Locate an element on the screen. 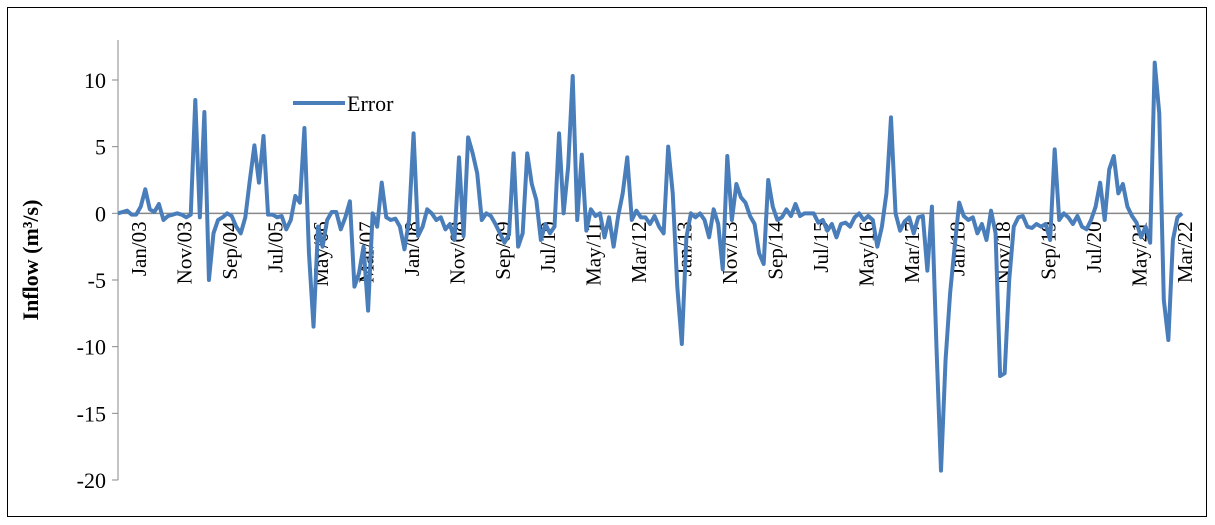 The image size is (1215, 525). x-tick-label: Jul/05 is located at coordinates (275, 246).